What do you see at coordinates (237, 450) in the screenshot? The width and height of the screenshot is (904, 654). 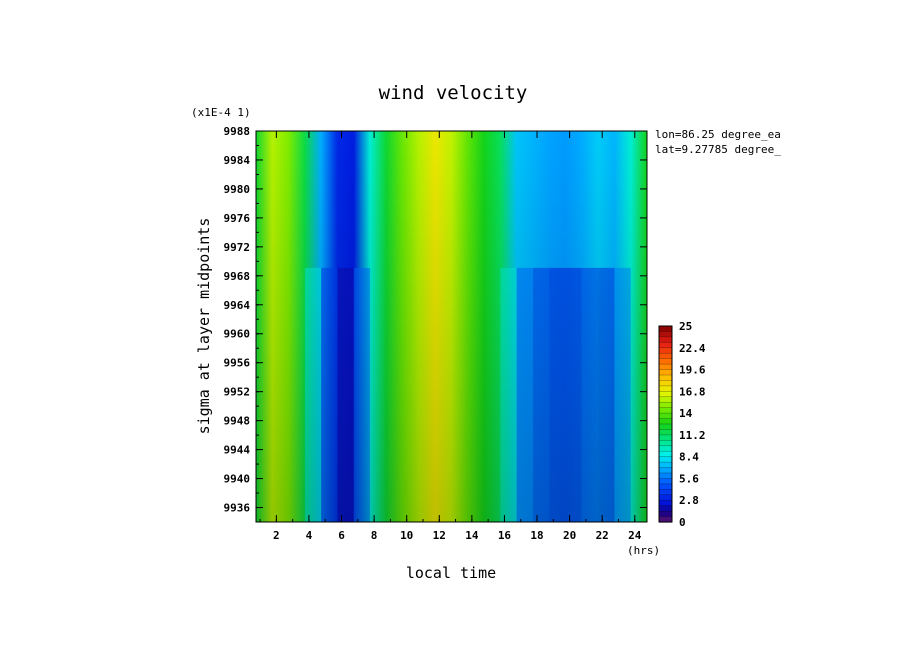 I see `y-tick-label: 9944` at bounding box center [237, 450].